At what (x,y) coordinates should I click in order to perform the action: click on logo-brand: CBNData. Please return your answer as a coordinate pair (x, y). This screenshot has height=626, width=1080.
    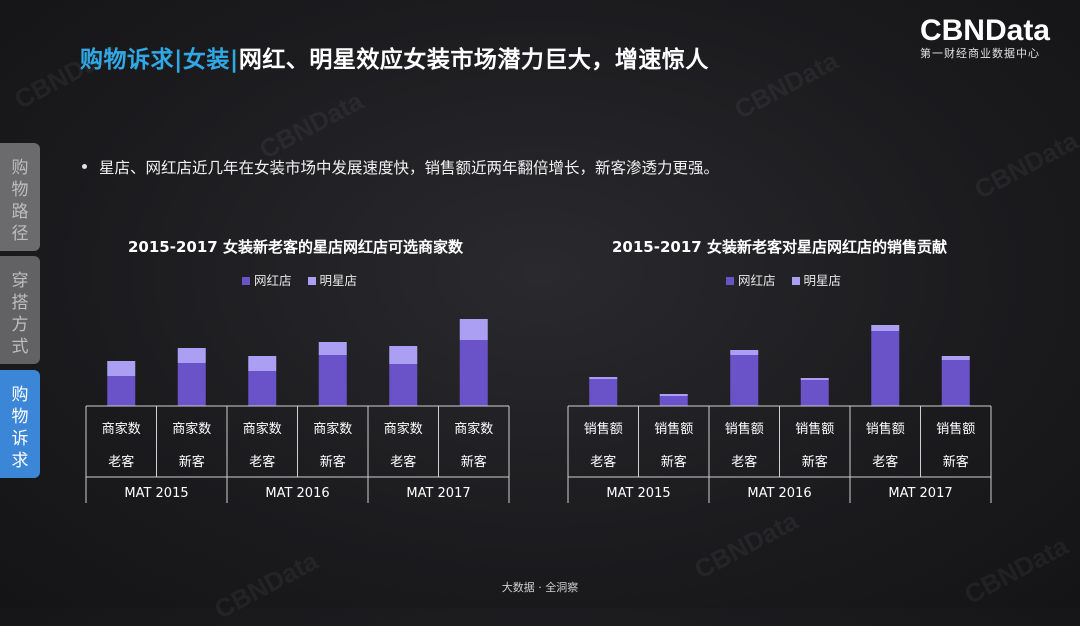
    Looking at the image, I should click on (984, 30).